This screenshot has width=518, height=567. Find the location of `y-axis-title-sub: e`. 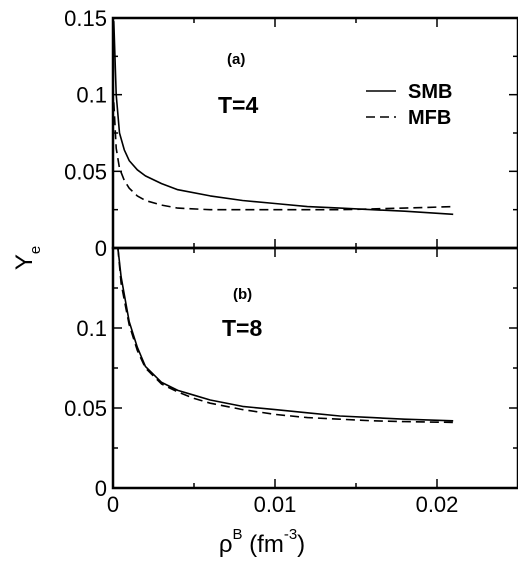

y-axis-title-sub: e is located at coordinates (35, 250).